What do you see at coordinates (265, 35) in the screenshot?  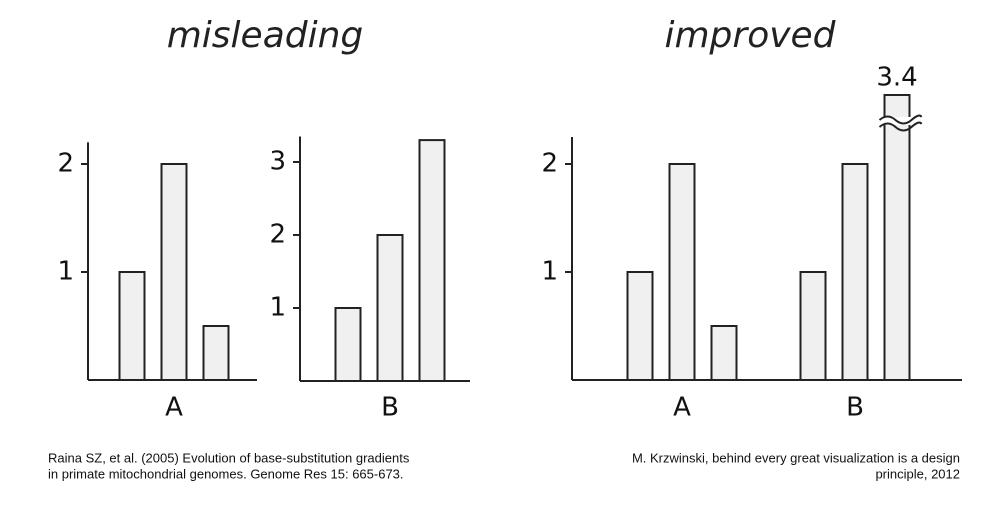 I see `chart-title: misleading` at bounding box center [265, 35].